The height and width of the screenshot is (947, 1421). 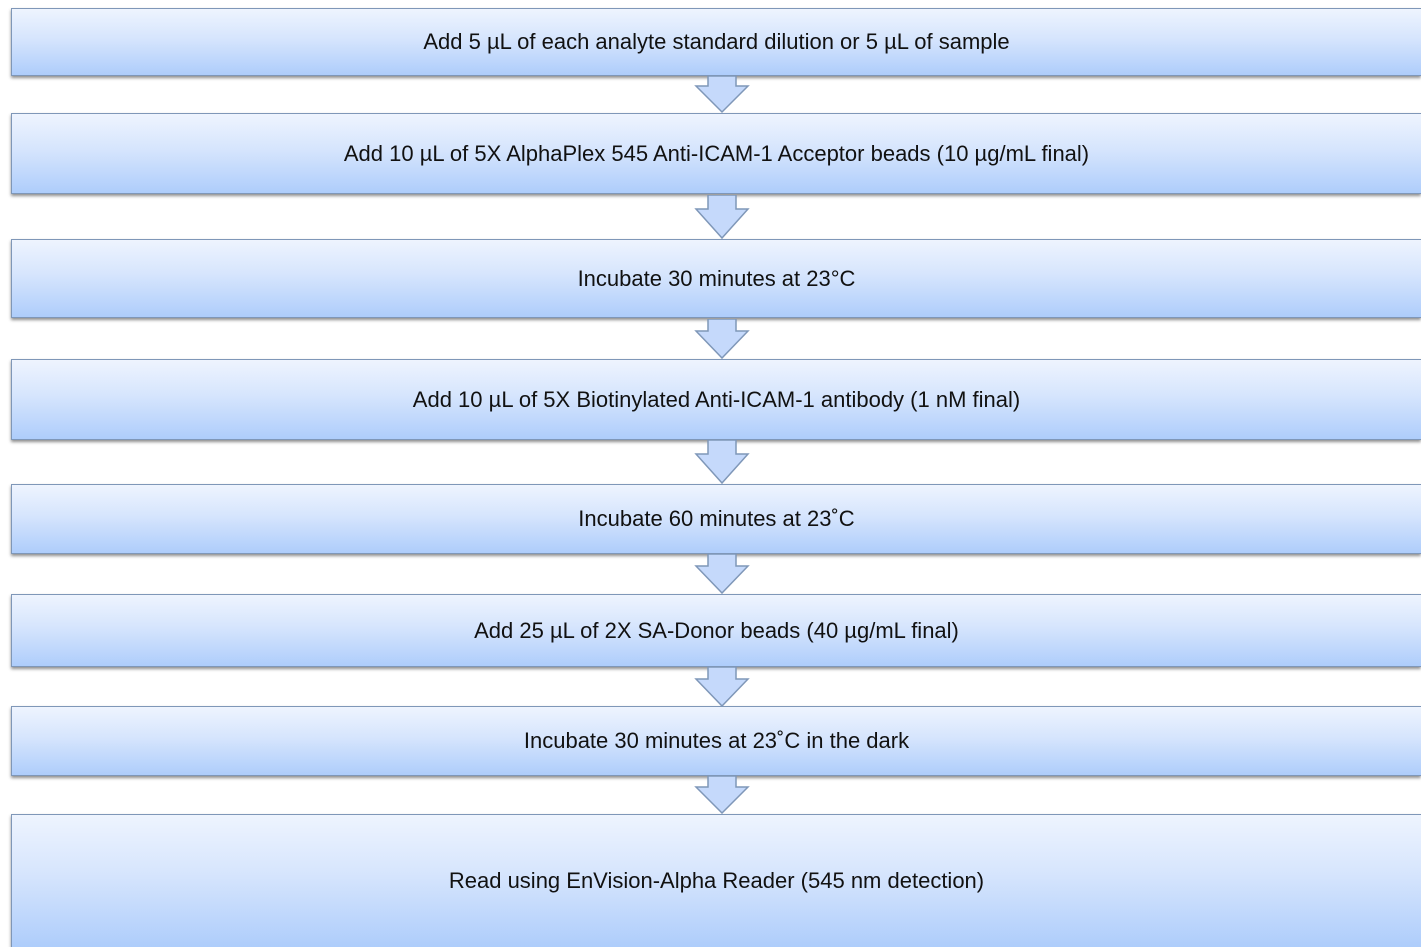 I want to click on step-box-3: Incubate 30 minutes at 23°C, so click(x=716, y=278).